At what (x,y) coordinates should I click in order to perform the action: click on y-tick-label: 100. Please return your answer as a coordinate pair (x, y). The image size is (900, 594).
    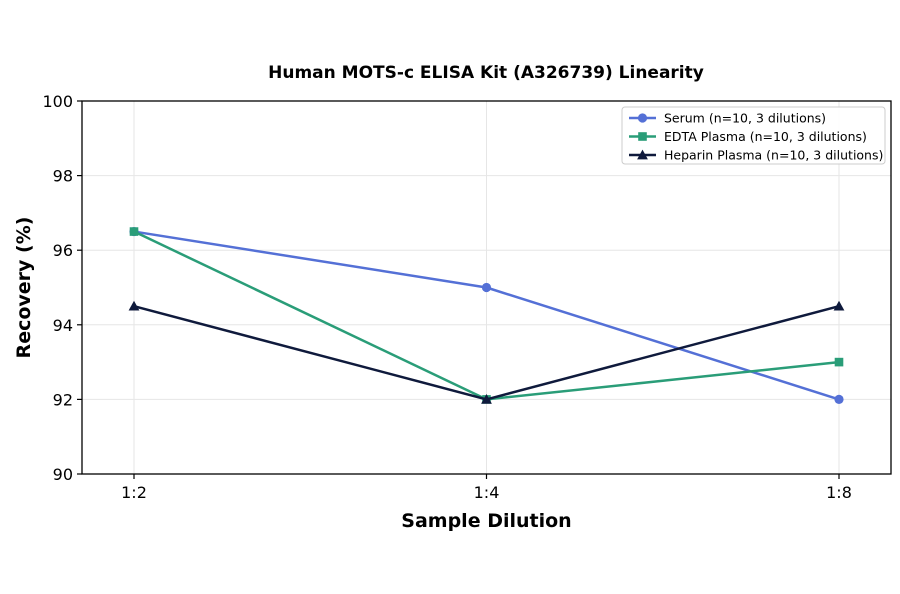
    Looking at the image, I should click on (57, 101).